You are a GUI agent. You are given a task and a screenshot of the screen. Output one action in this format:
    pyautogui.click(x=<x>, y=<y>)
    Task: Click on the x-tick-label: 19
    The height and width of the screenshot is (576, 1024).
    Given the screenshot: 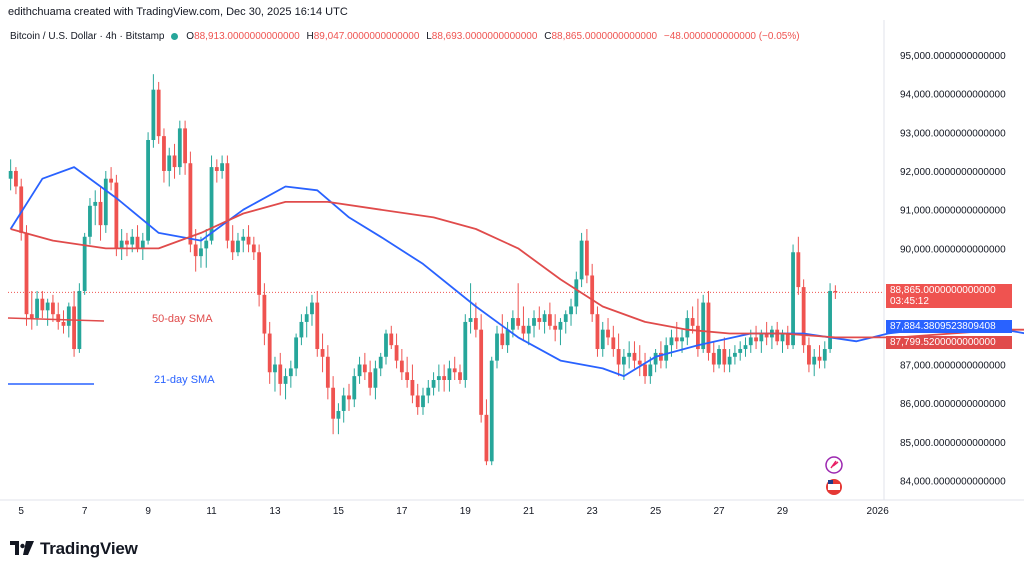 What is the action you would take?
    pyautogui.click(x=466, y=511)
    